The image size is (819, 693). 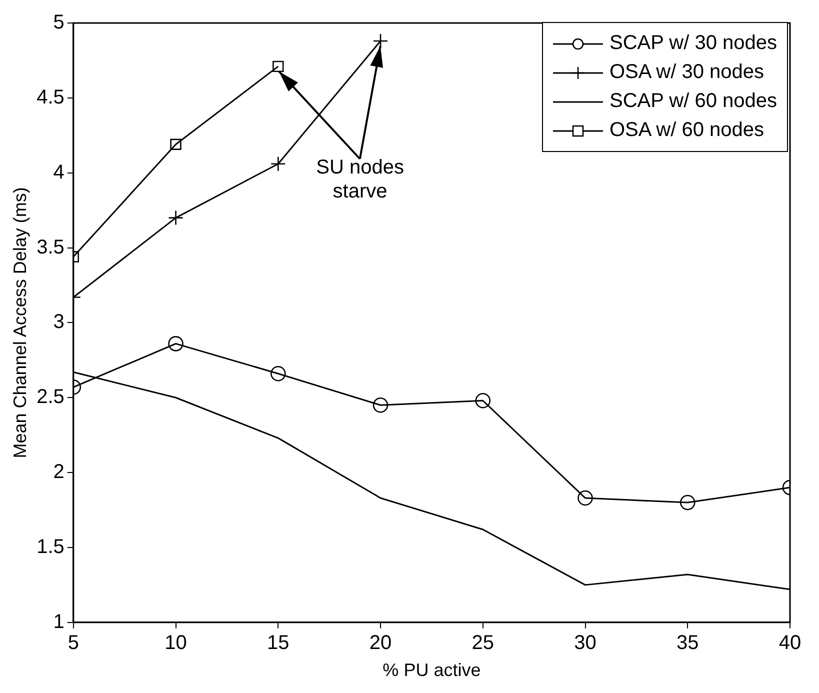 What do you see at coordinates (58, 621) in the screenshot?
I see `y-tick-label: 1` at bounding box center [58, 621].